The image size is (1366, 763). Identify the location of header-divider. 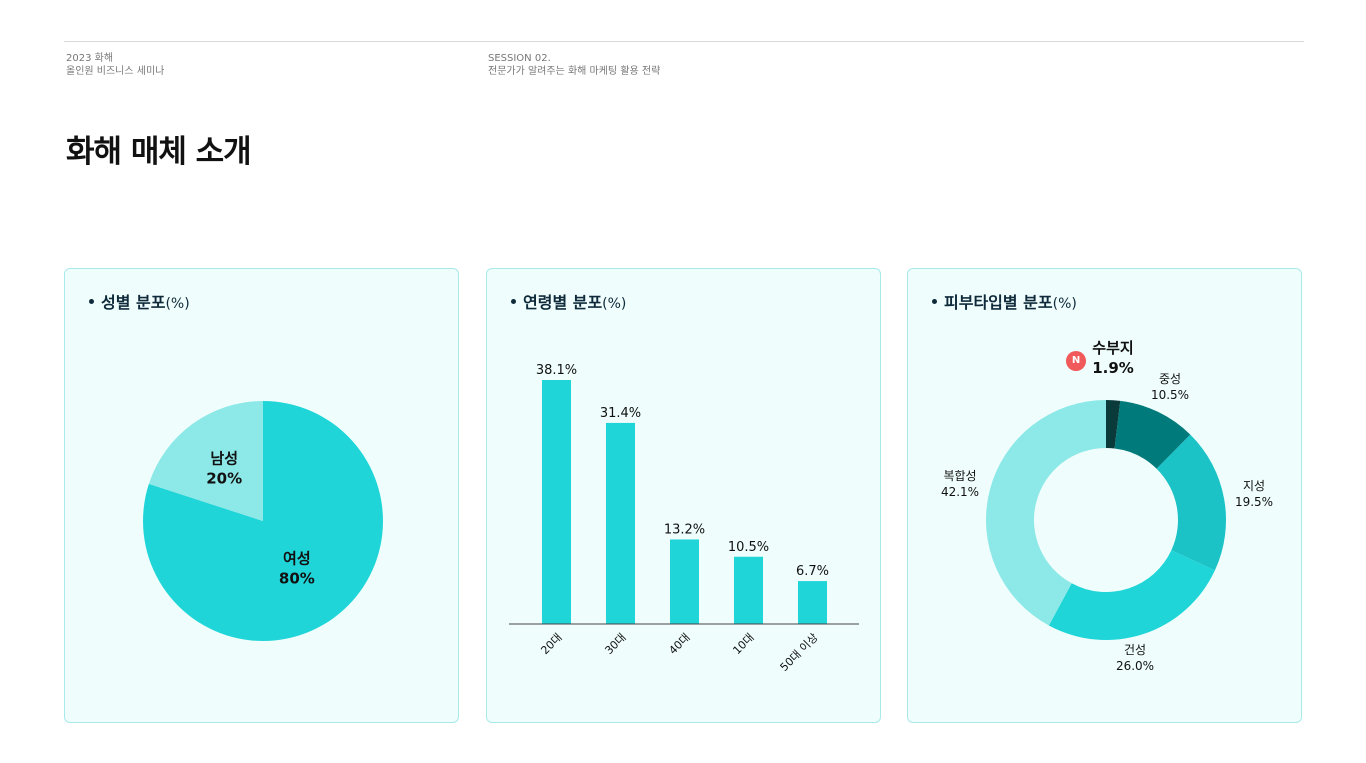
(684, 41).